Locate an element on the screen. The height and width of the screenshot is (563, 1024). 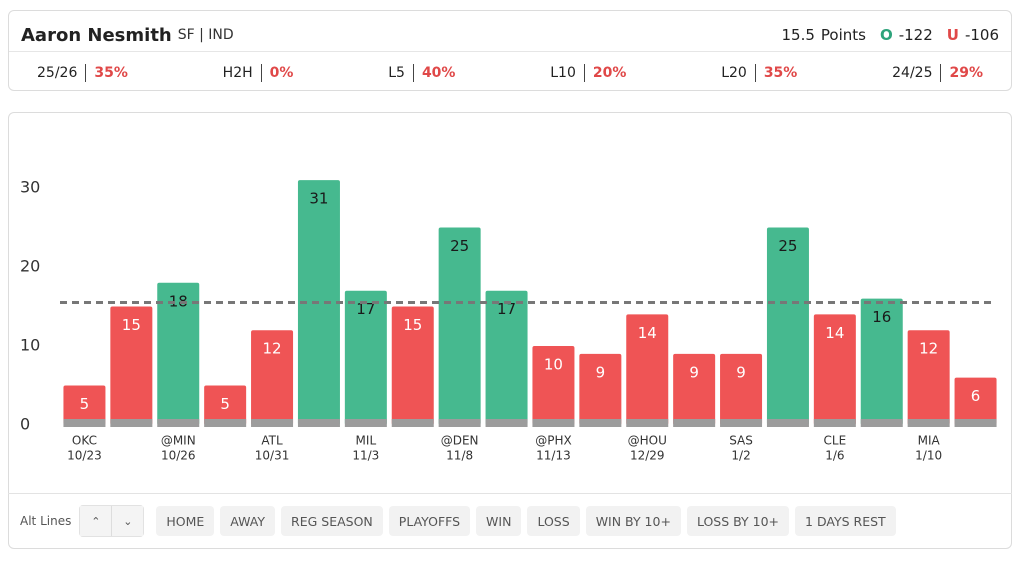
filter-button: REG SEASON is located at coordinates (332, 521).